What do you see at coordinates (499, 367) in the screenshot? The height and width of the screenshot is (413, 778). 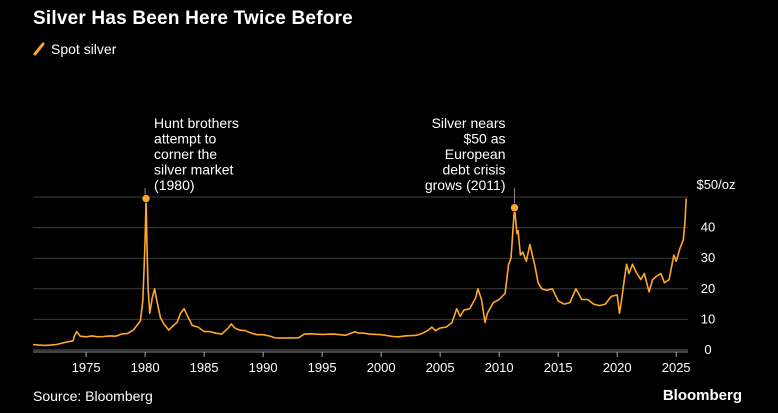 I see `x-tick-label-2010: 2010` at bounding box center [499, 367].